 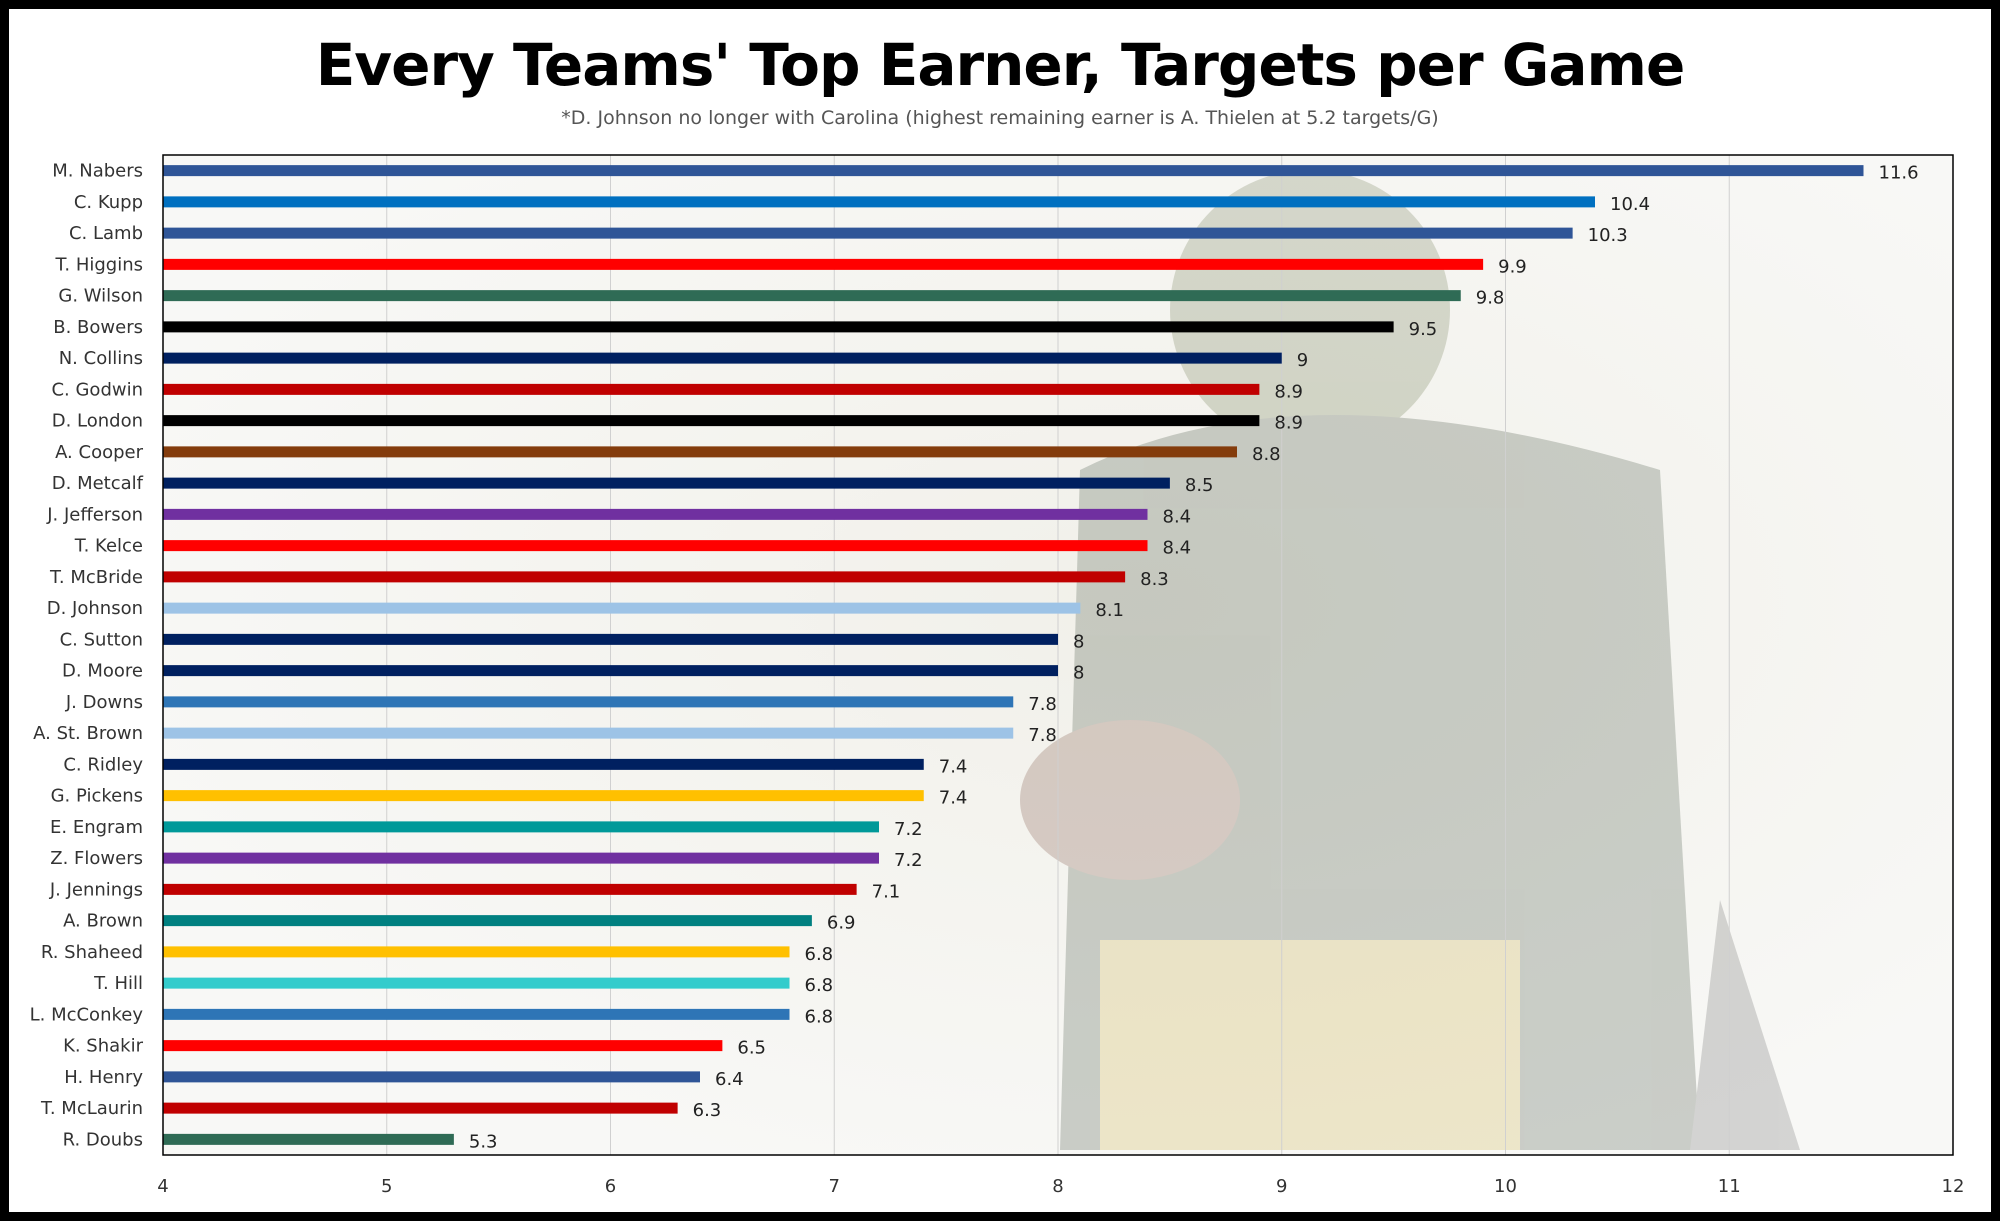 I want to click on value-label: 8.1, so click(x=1109, y=610).